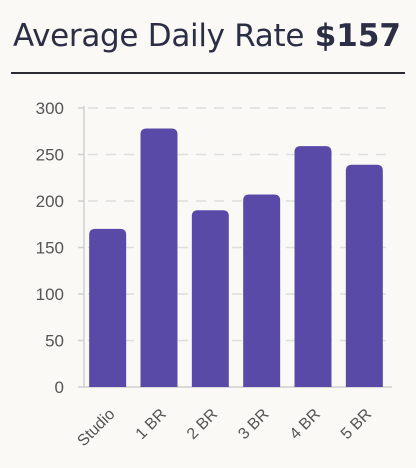 This screenshot has width=416, height=468. I want to click on x-tick-label: 3 BR, so click(253, 424).